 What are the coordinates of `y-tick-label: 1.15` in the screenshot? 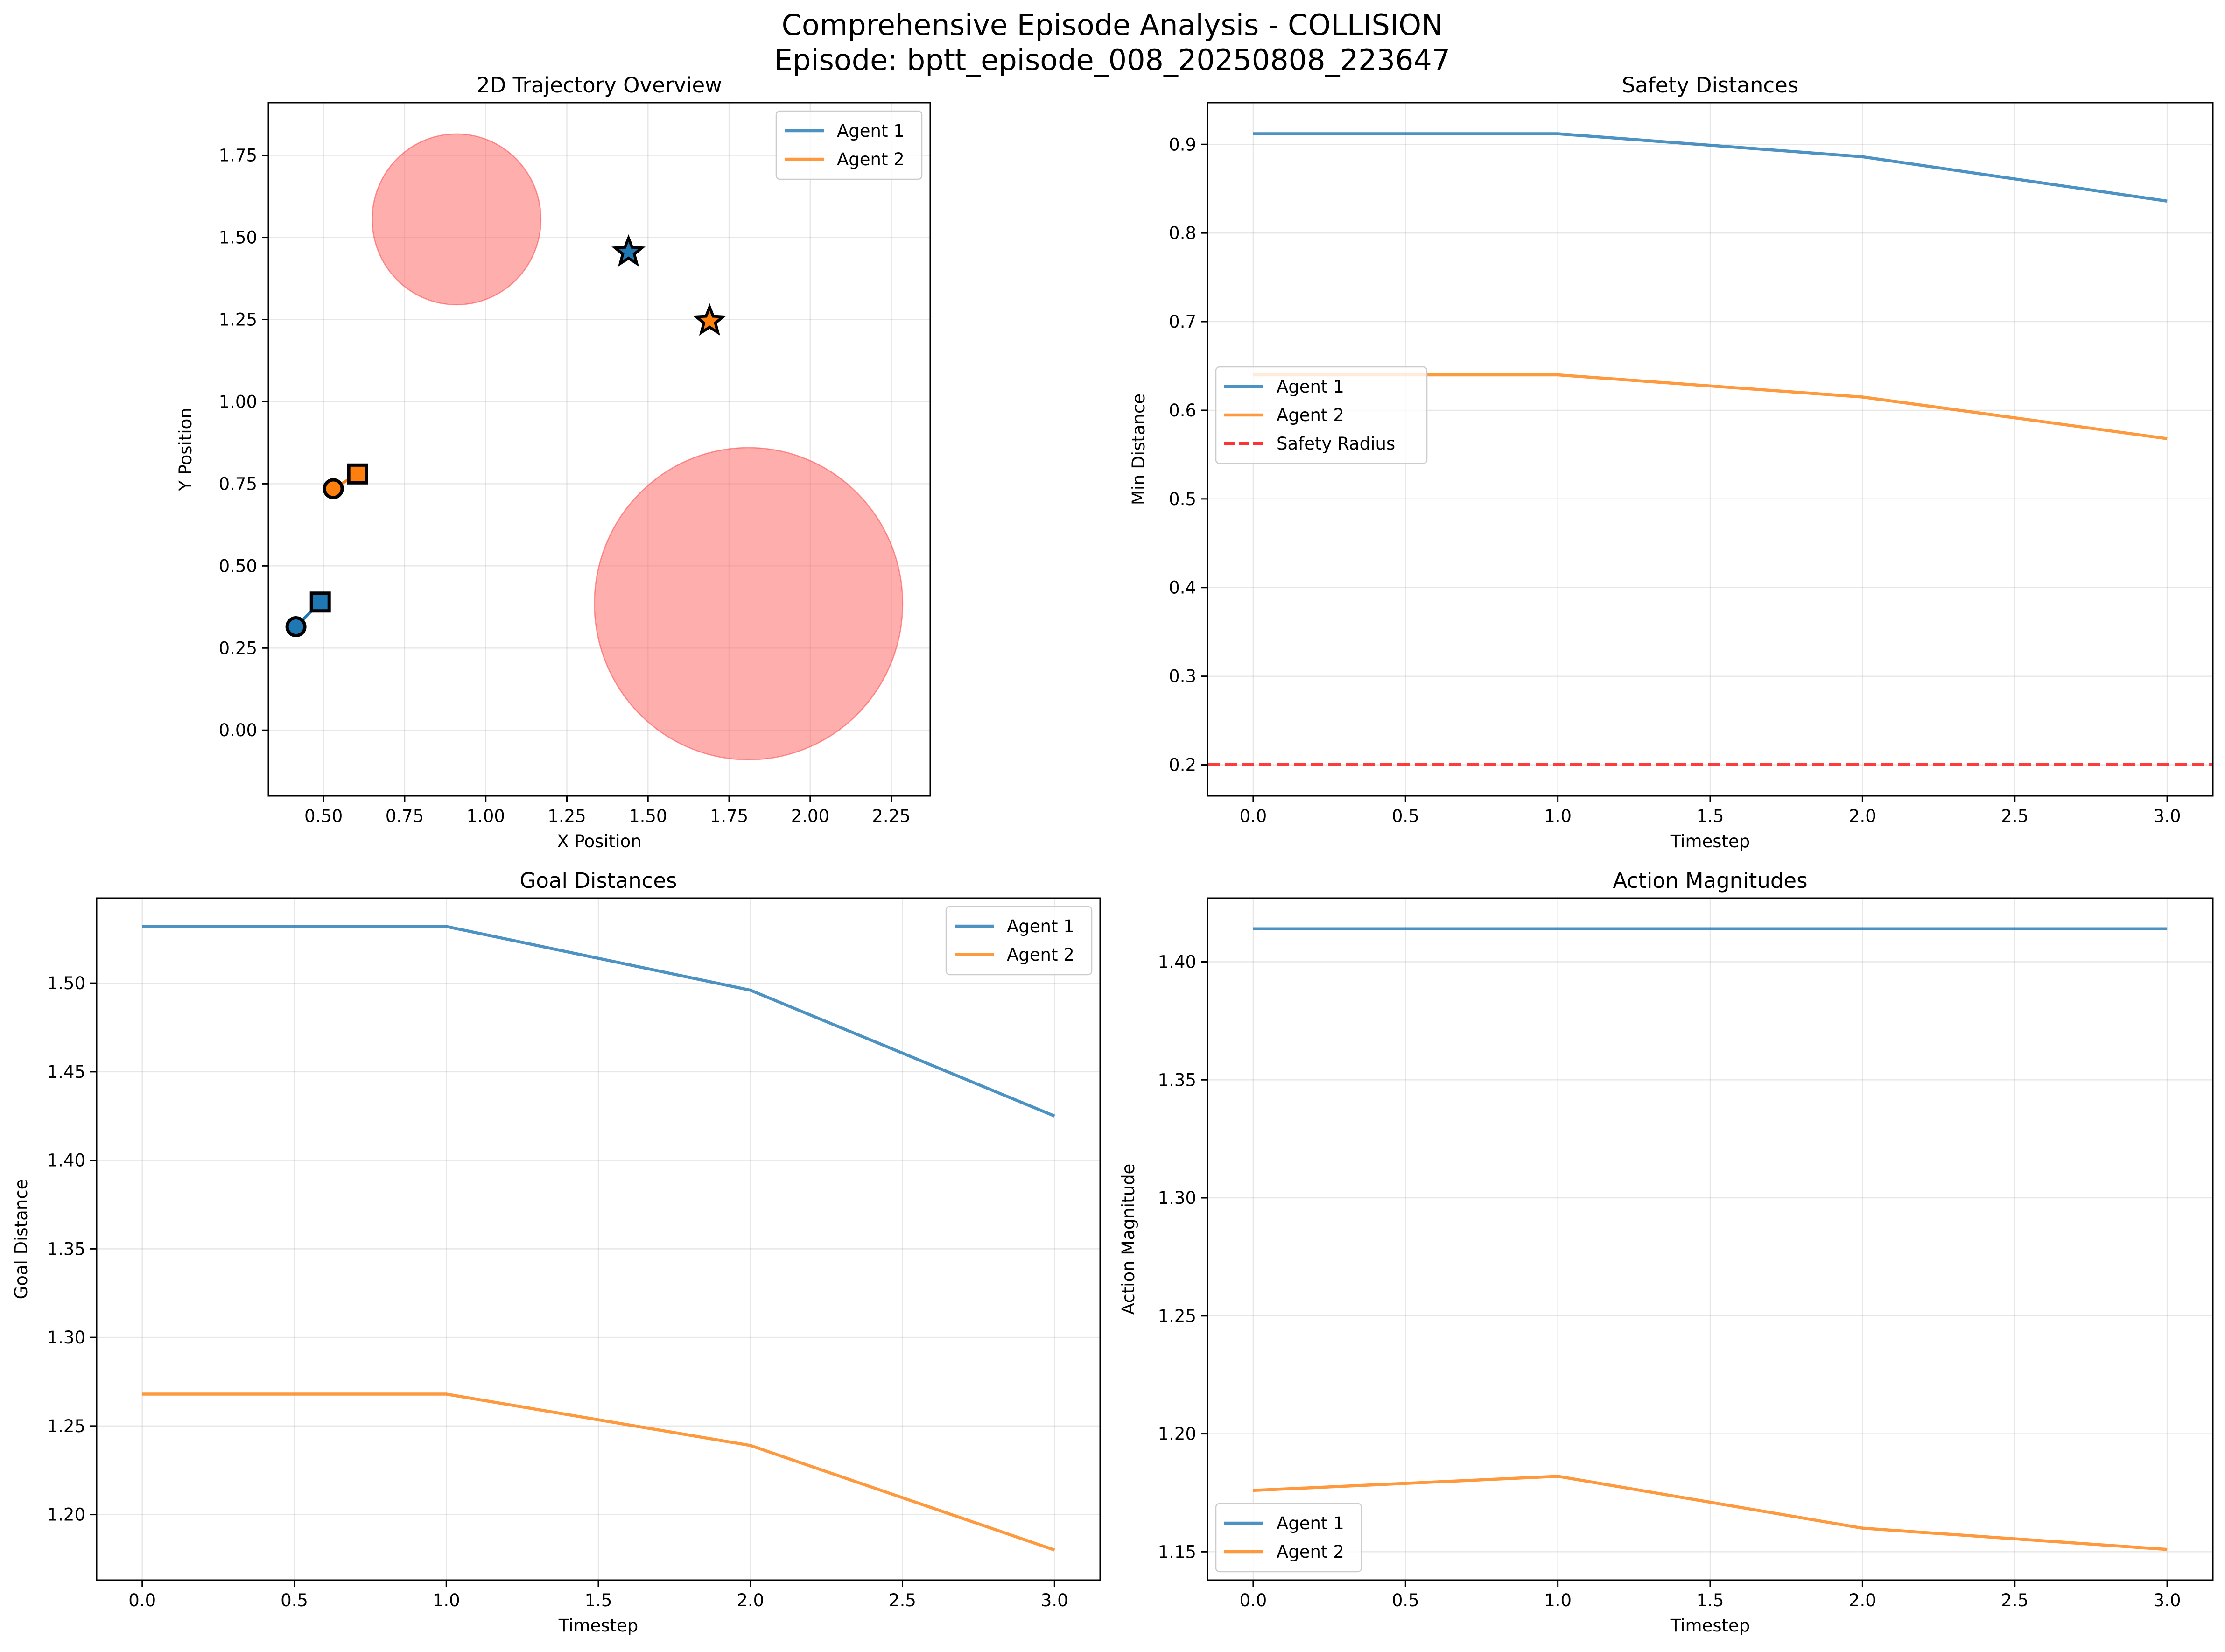 It's located at (1177, 1552).